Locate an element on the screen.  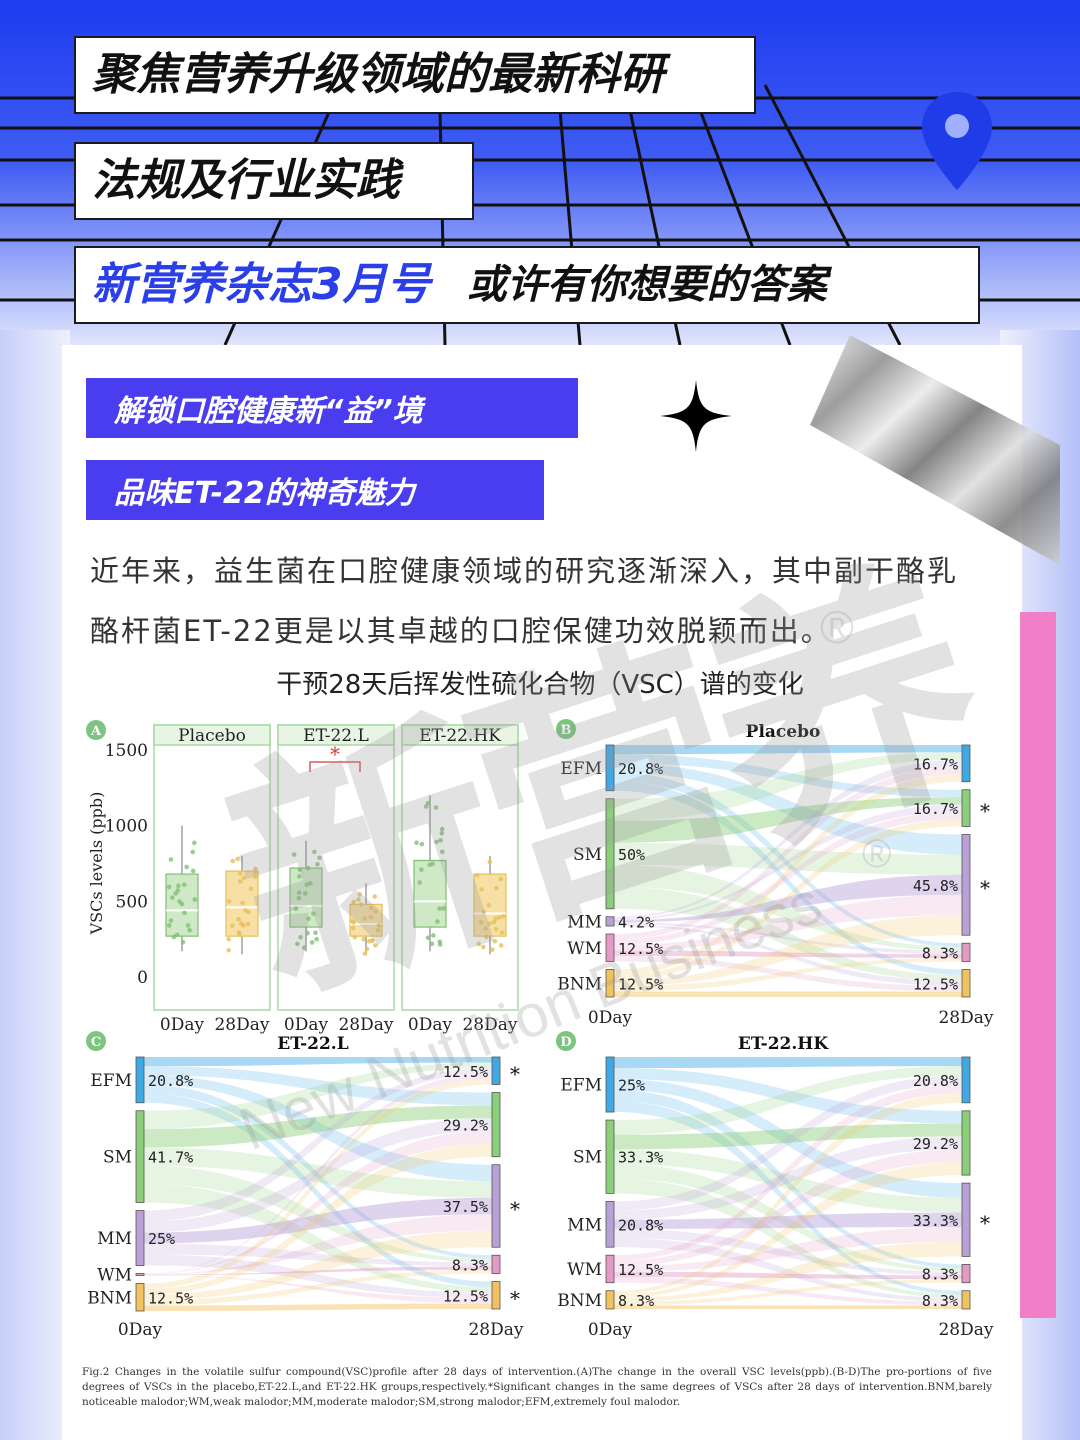
alluvial-x-end: 28Day is located at coordinates (965, 1018).